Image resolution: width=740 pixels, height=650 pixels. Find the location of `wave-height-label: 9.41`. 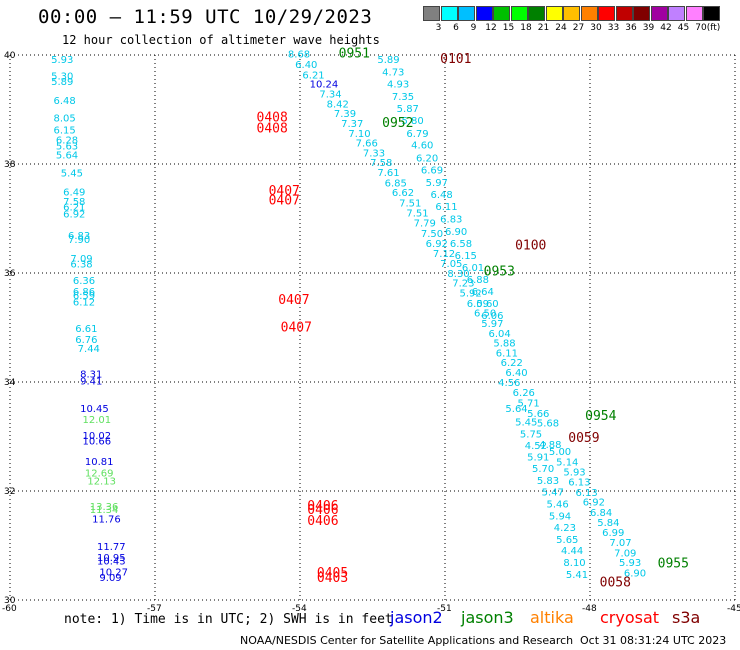

wave-height-label: 9.41 is located at coordinates (91, 382).